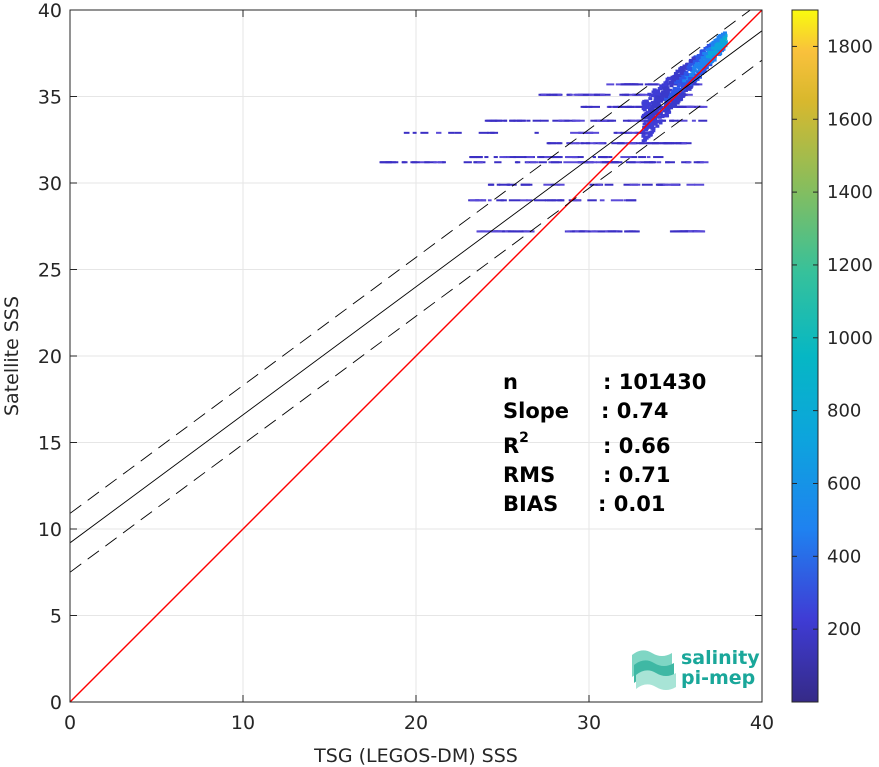 The height and width of the screenshot is (767, 879). Describe the element at coordinates (12, 356) in the screenshot. I see `y-axis-label: Satellite SSS` at that location.